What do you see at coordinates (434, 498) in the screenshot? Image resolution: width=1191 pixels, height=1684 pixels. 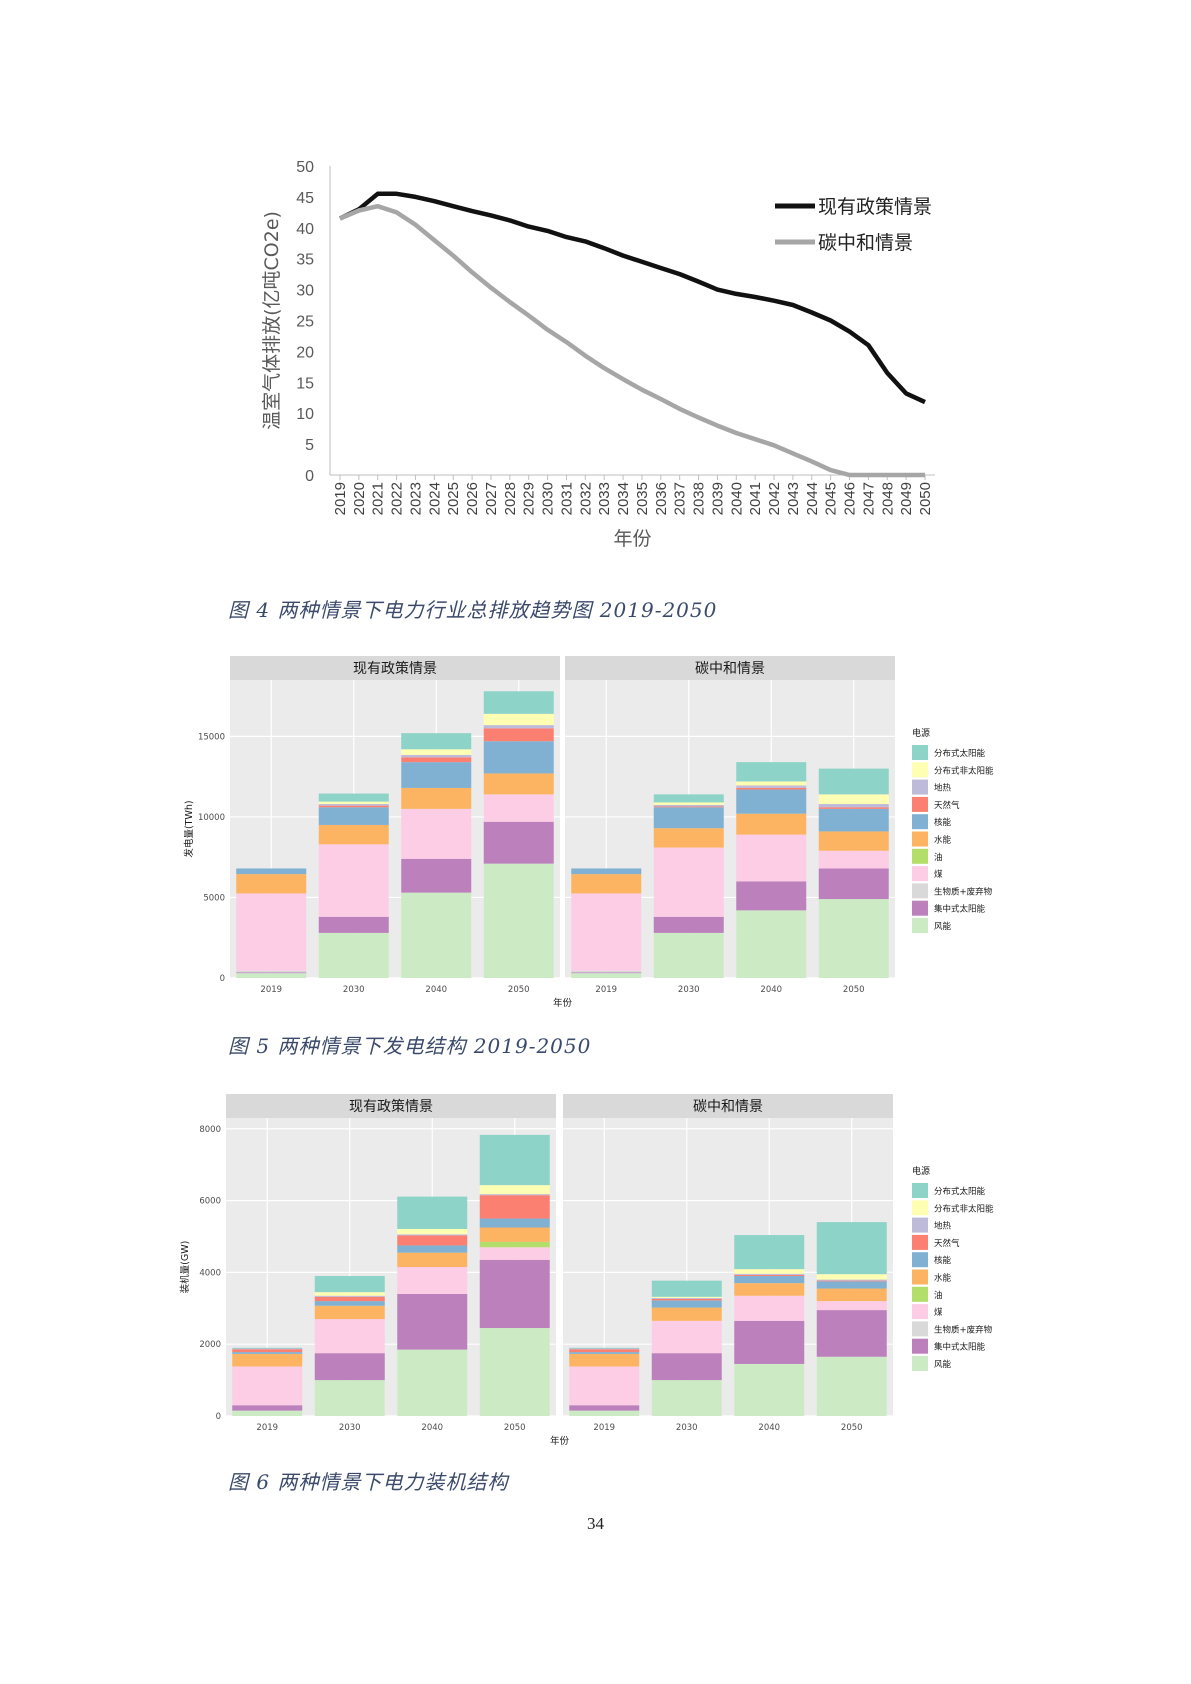 I see `x-tick-label: 2024` at bounding box center [434, 498].